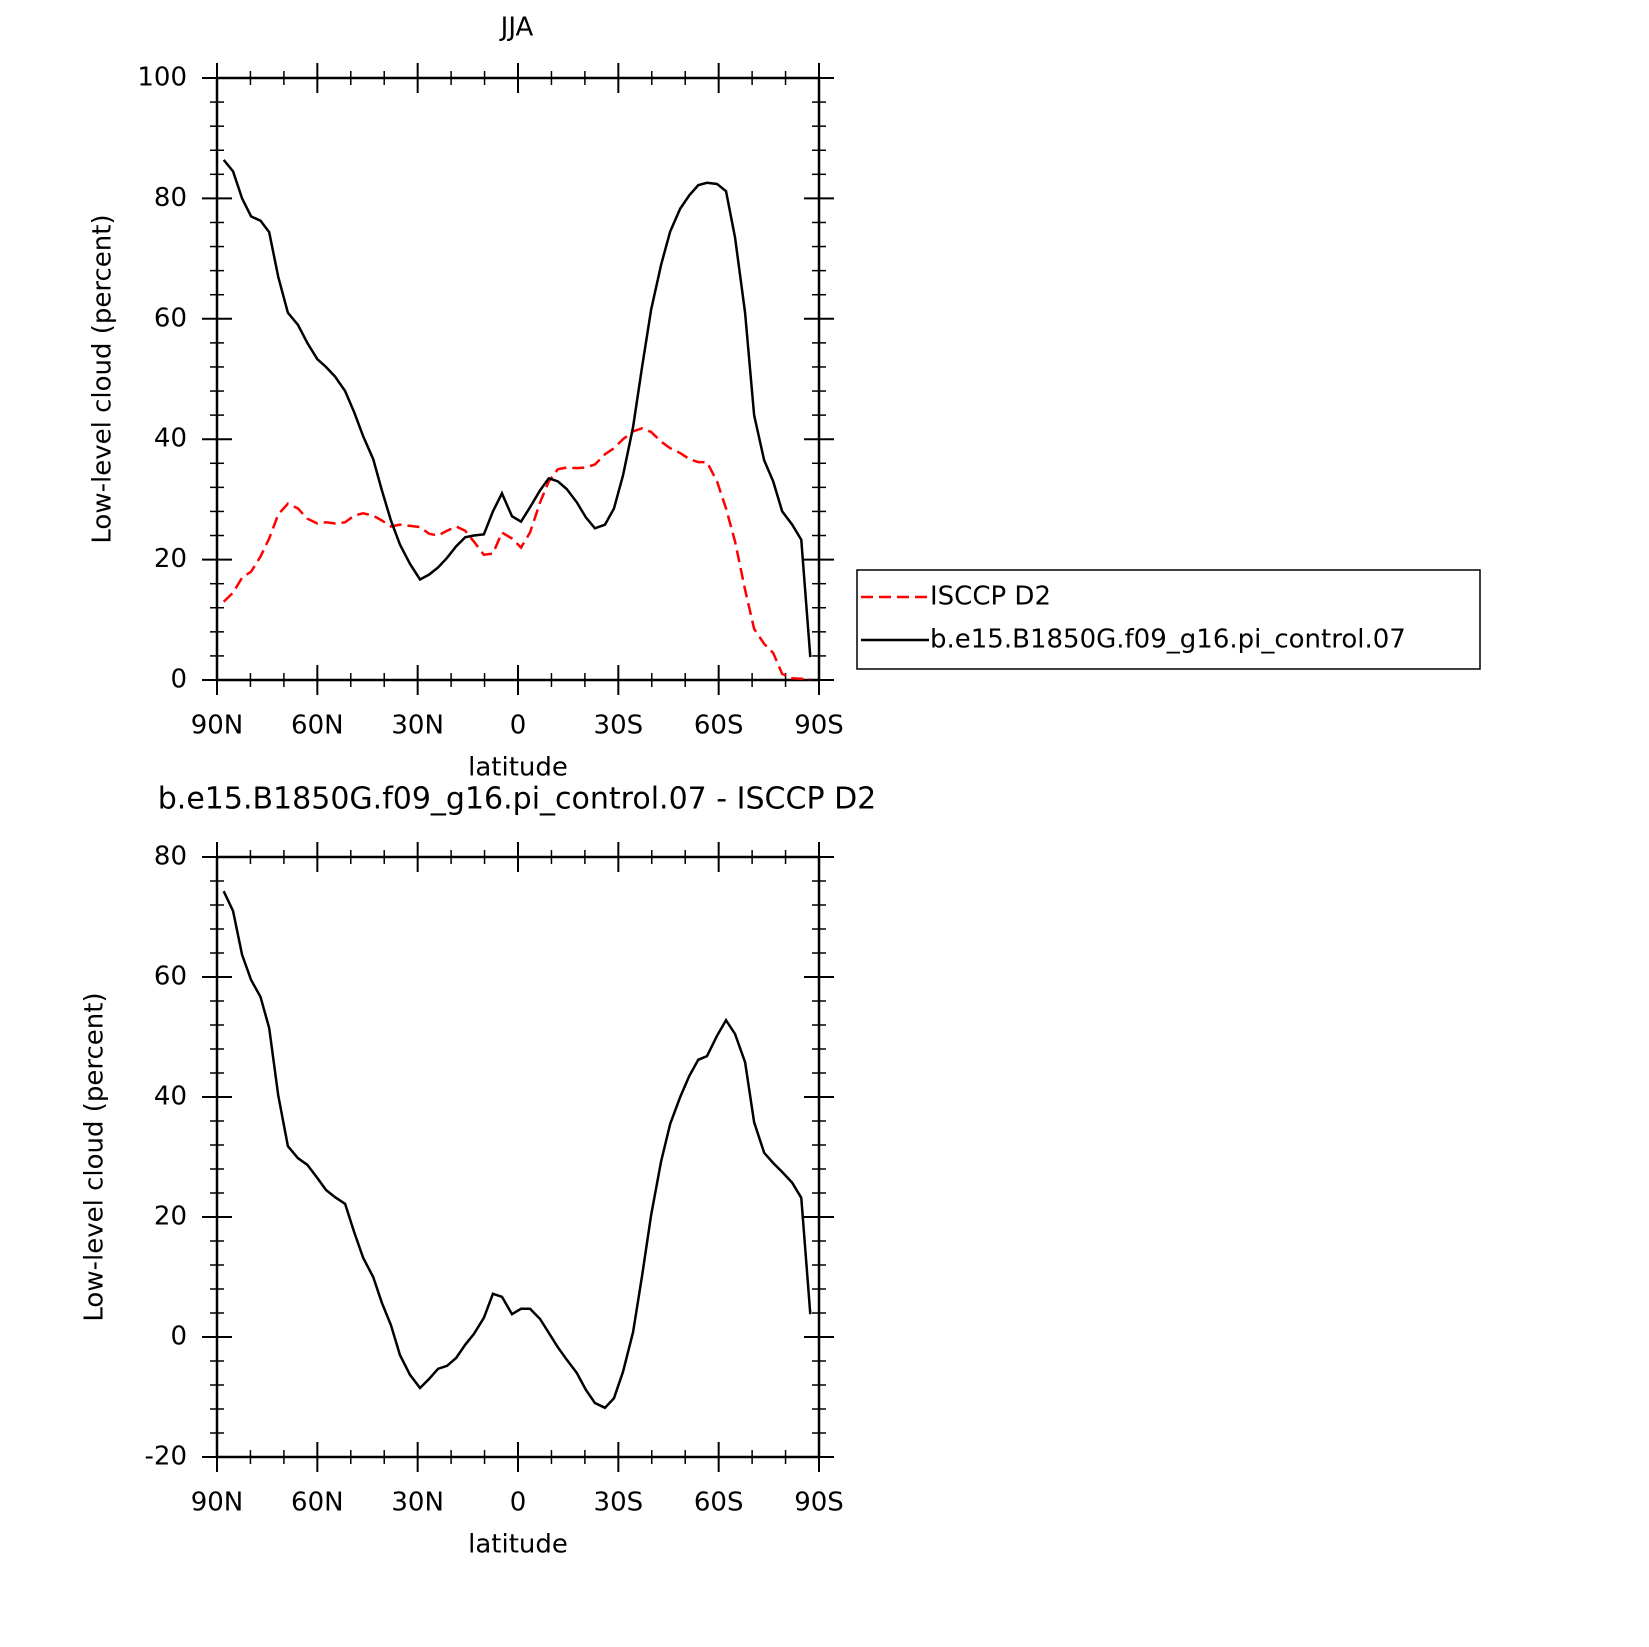 The image size is (1649, 1647). Describe the element at coordinates (1168, 640) in the screenshot. I see `legend-label: b.e15.B1850G.f09_g16.pi_control.07` at that location.